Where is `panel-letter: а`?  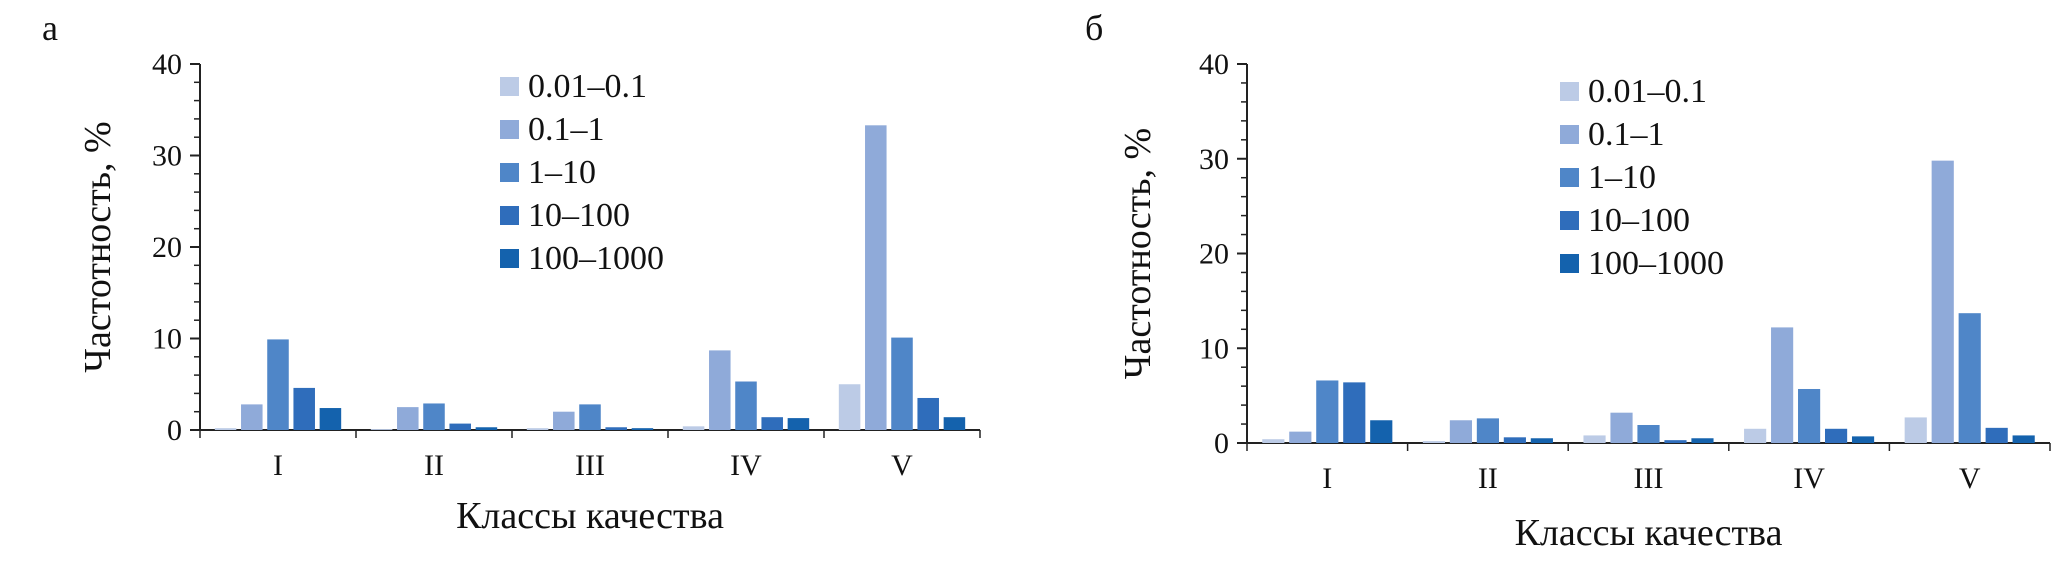
panel-letter: а is located at coordinates (50, 28).